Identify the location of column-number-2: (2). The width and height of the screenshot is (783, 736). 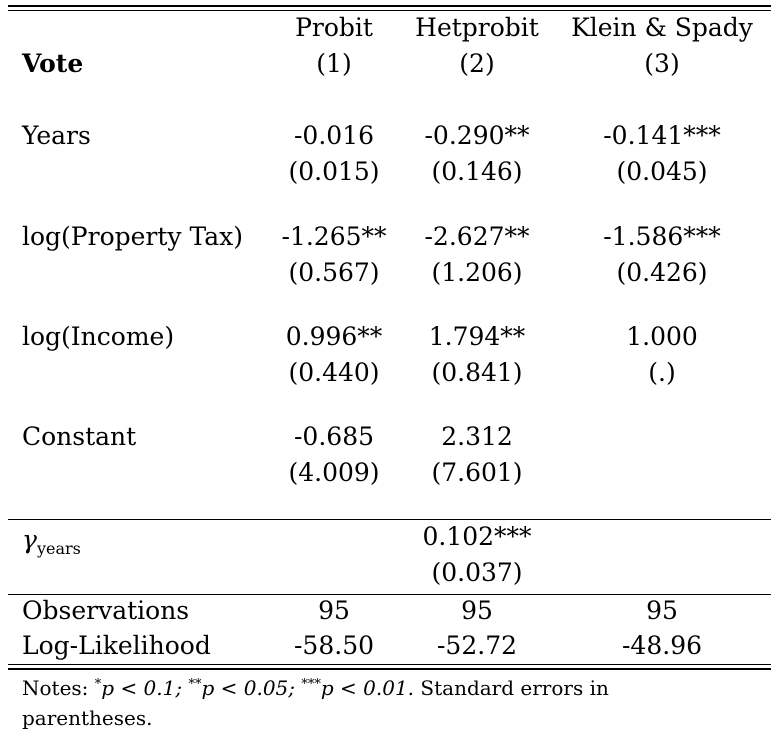
(477, 63).